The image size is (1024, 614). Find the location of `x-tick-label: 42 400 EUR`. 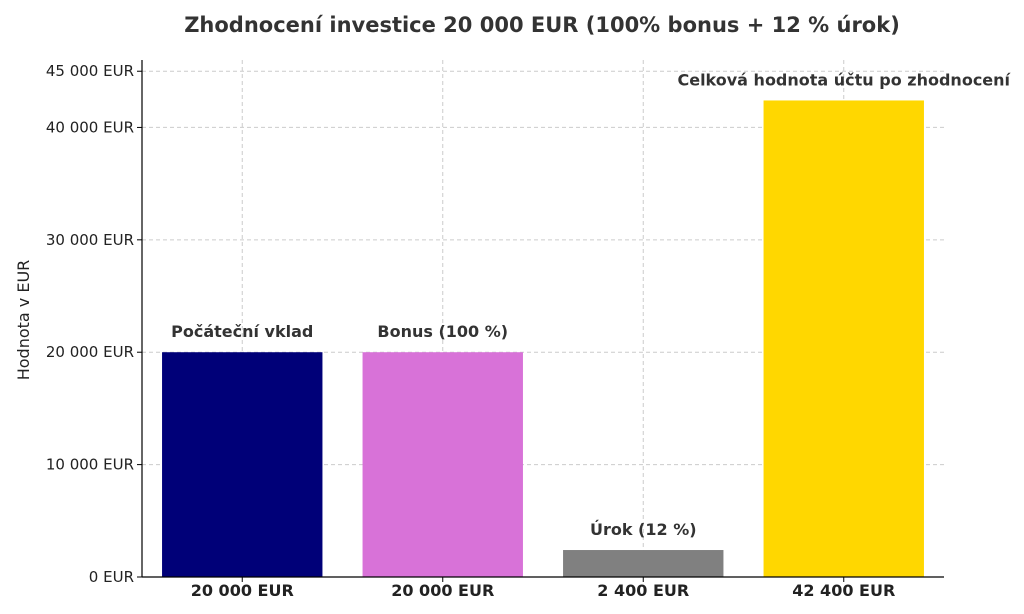

x-tick-label: 42 400 EUR is located at coordinates (843, 590).